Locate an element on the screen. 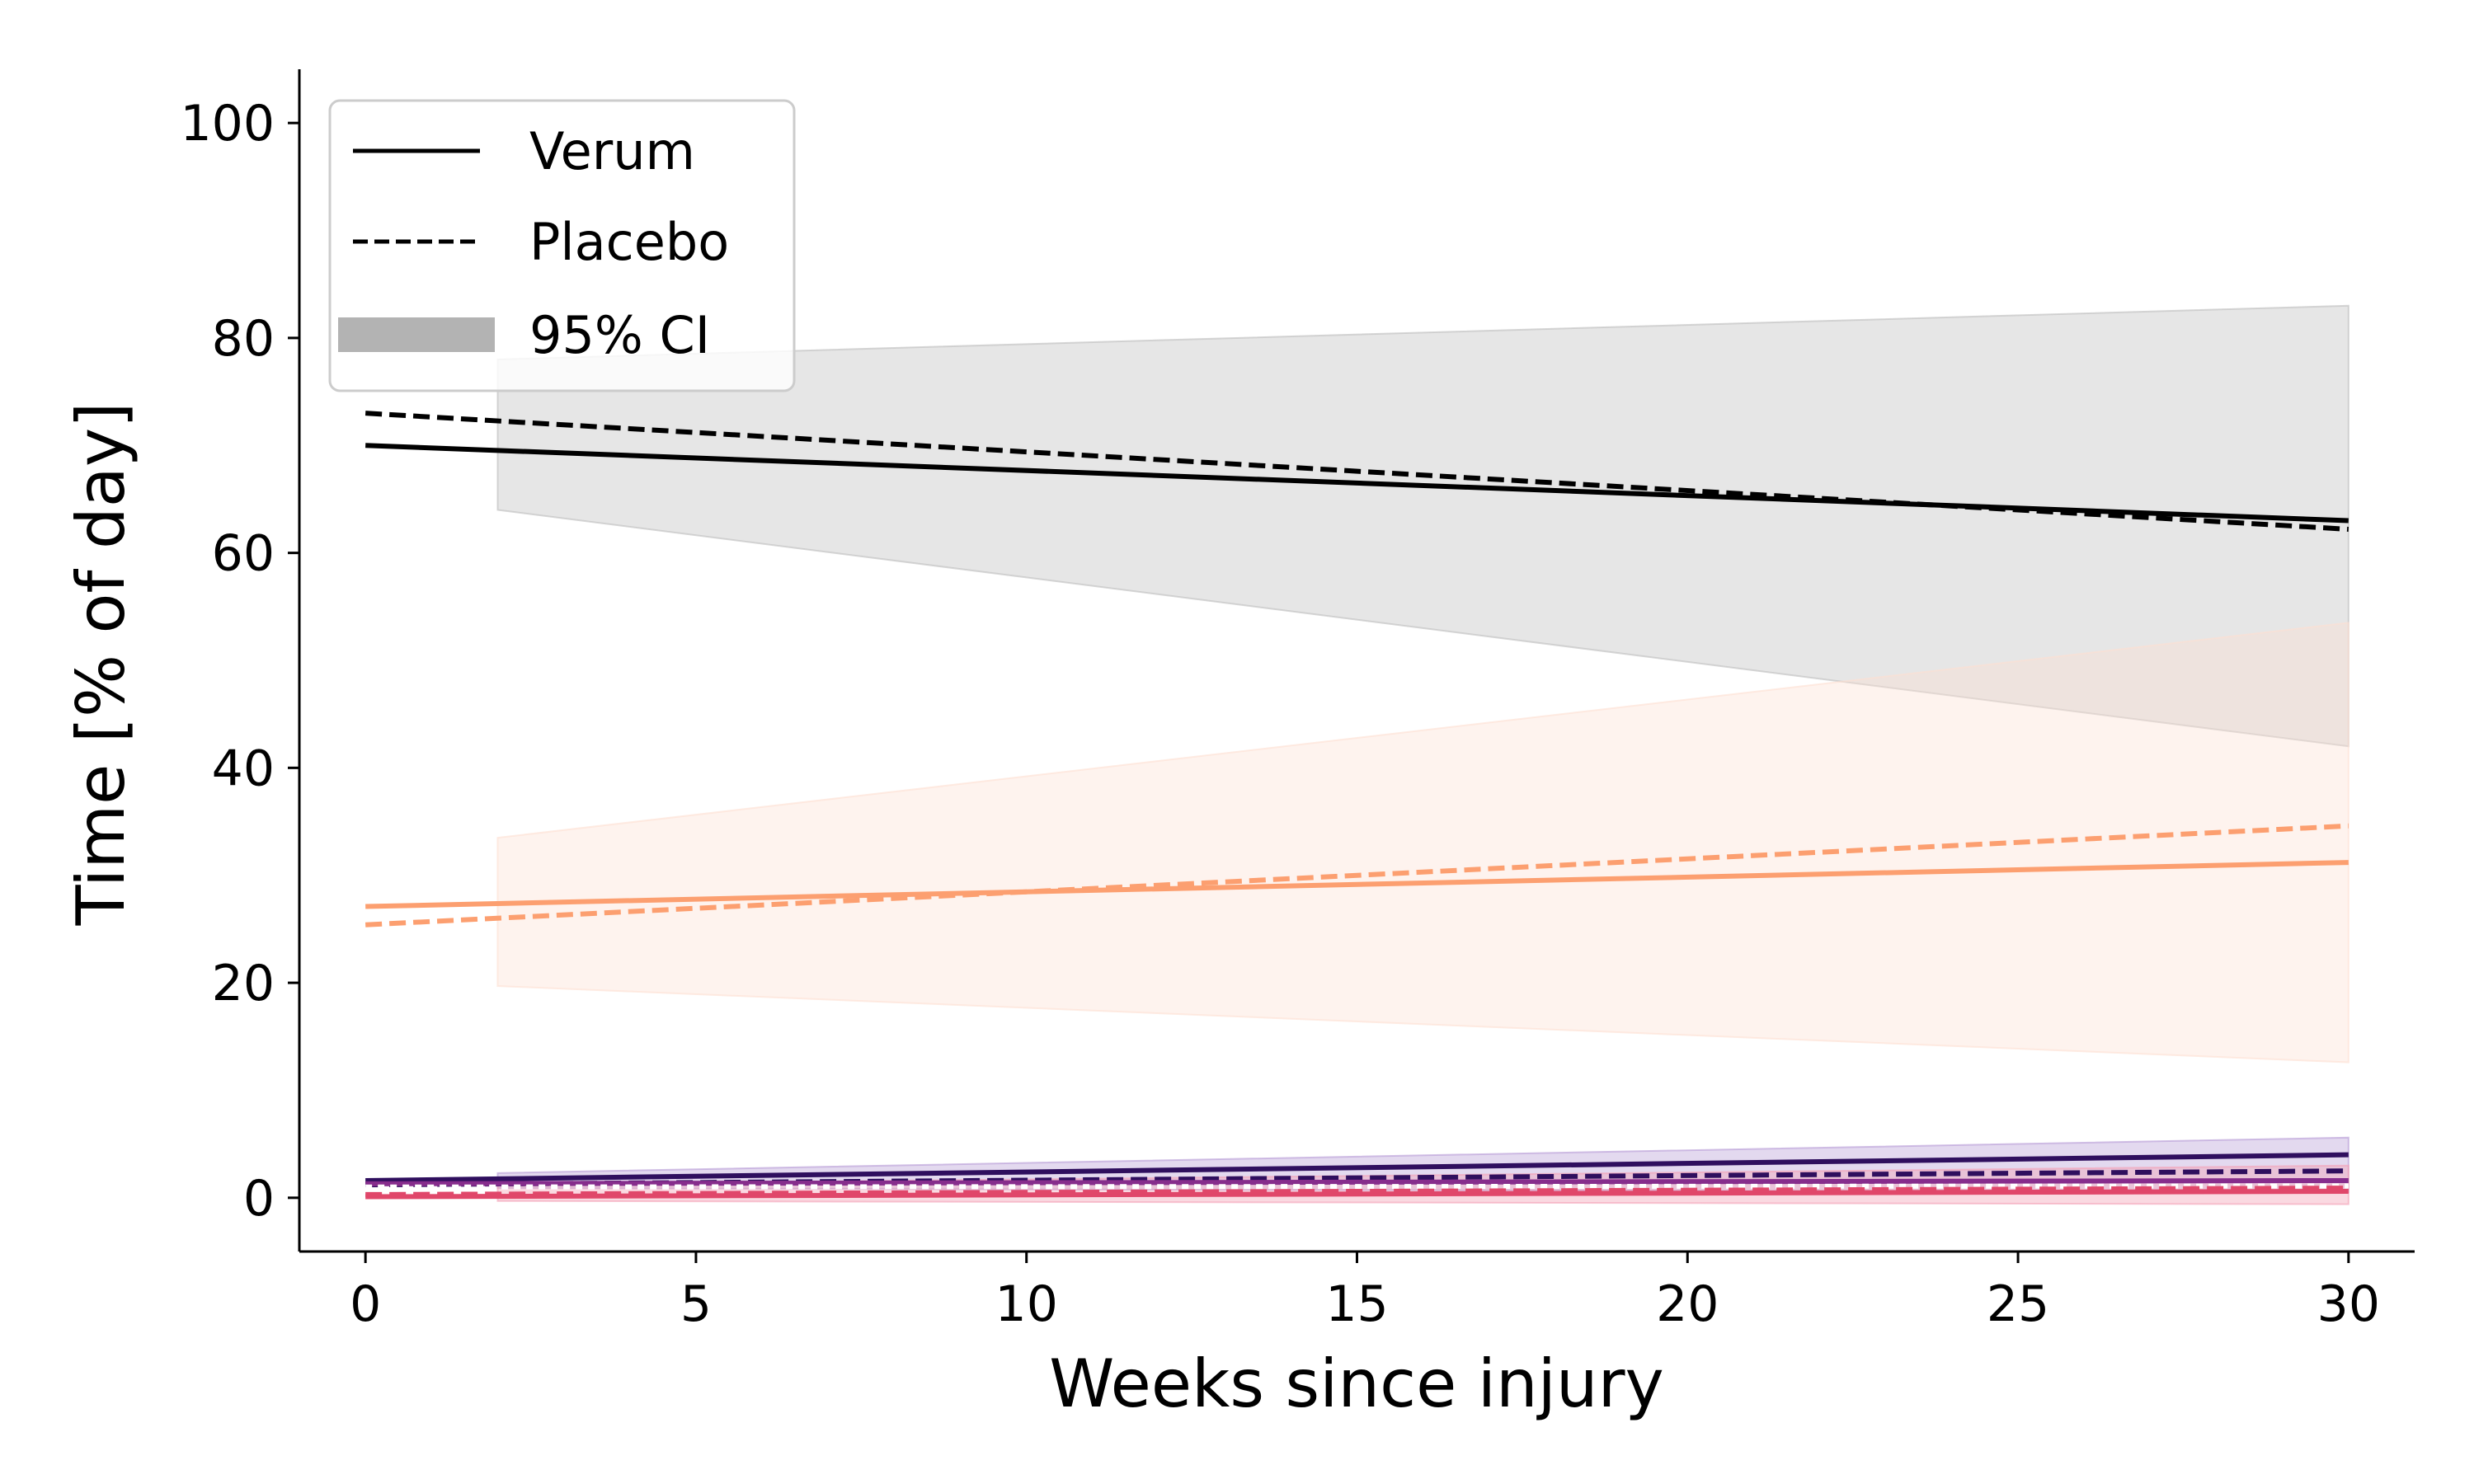 The width and height of the screenshot is (2474, 1484). x-tick-label-15: 15 is located at coordinates (1356, 1304).